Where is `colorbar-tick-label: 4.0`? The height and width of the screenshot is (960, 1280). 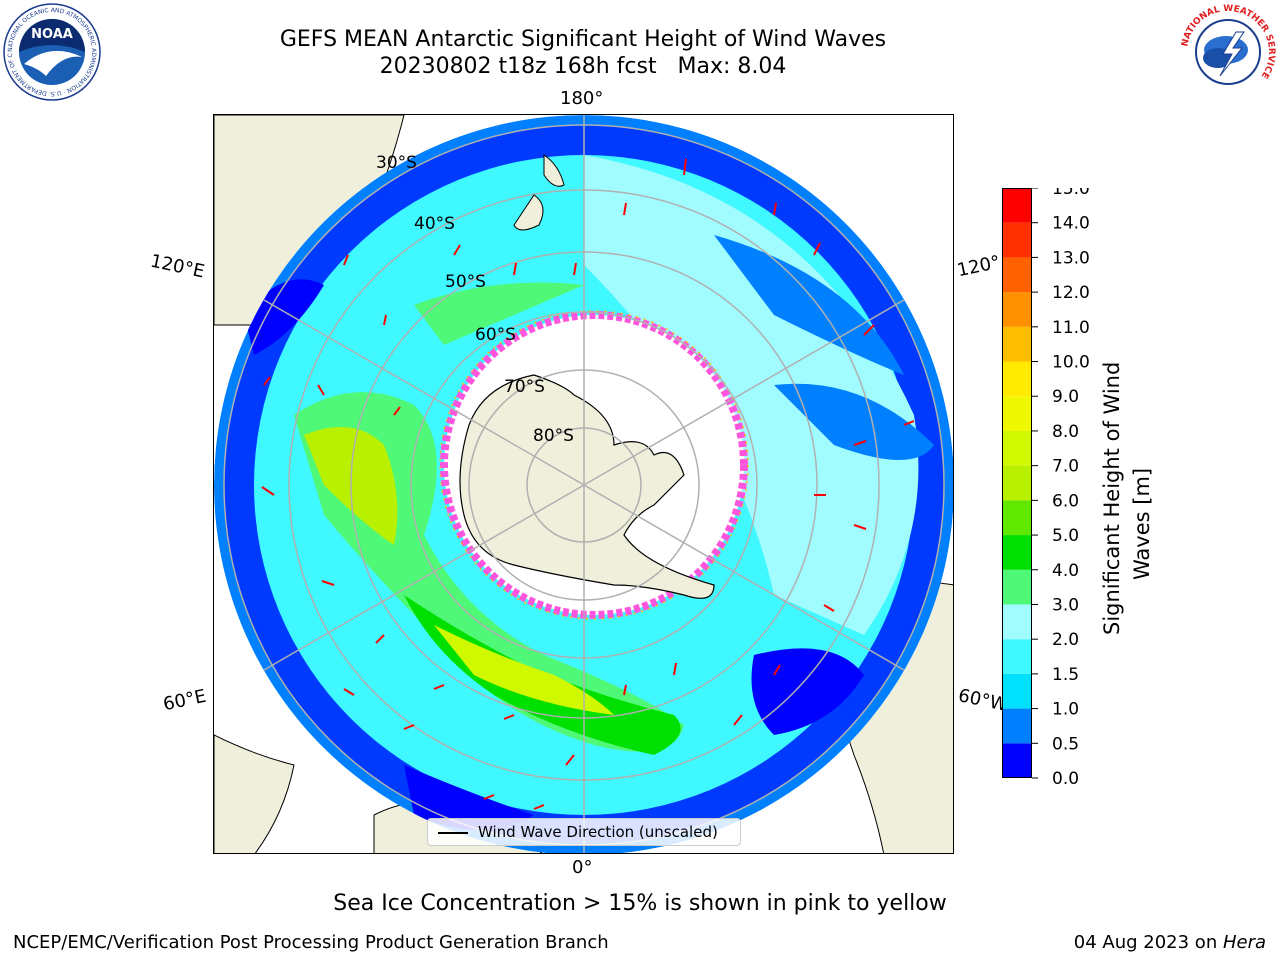 colorbar-tick-label: 4.0 is located at coordinates (1065, 571).